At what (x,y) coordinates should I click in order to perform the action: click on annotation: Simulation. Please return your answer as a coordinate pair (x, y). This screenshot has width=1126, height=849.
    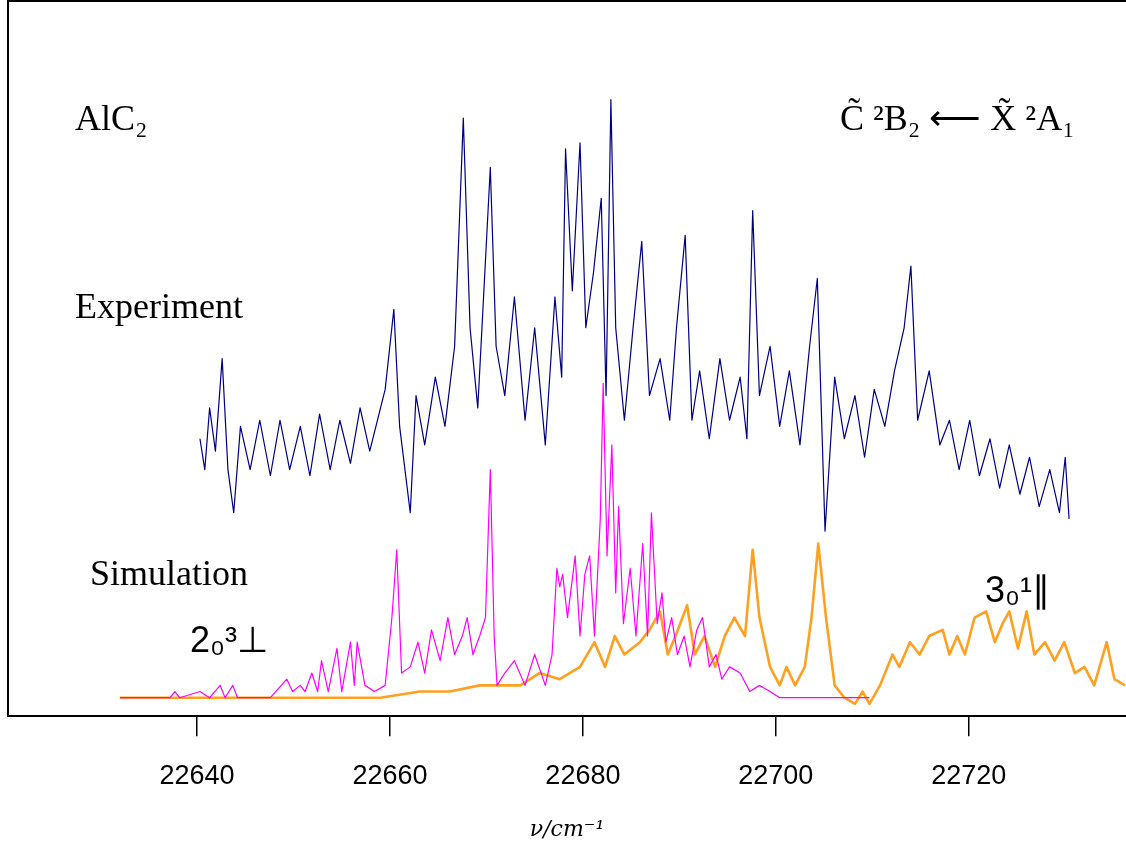
    Looking at the image, I should click on (169, 573).